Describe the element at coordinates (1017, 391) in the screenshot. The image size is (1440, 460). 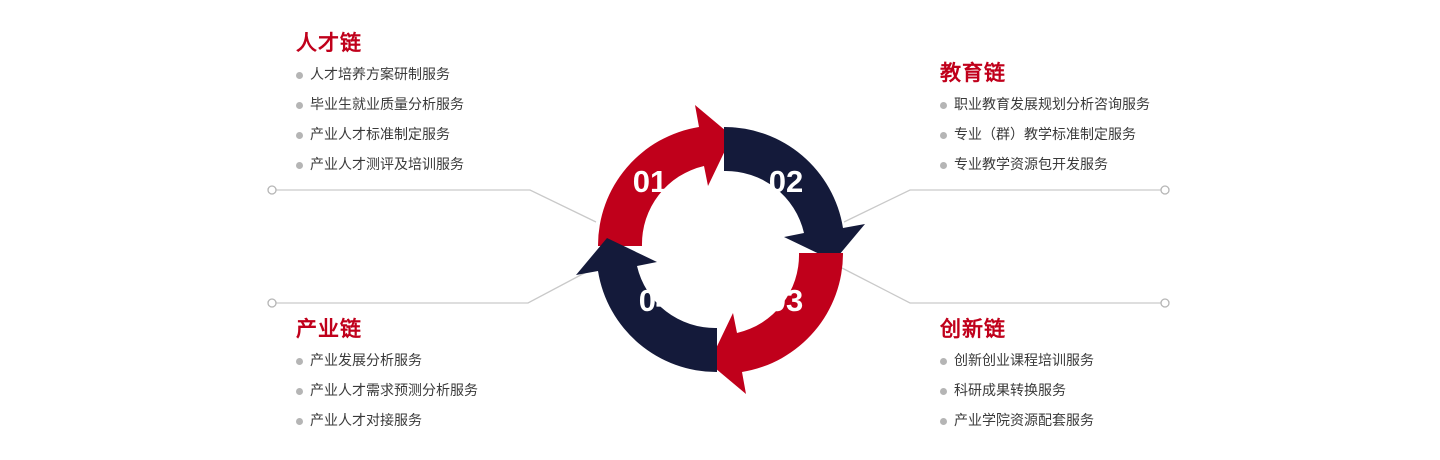
I see `list-item: 科研成果转换服务` at that location.